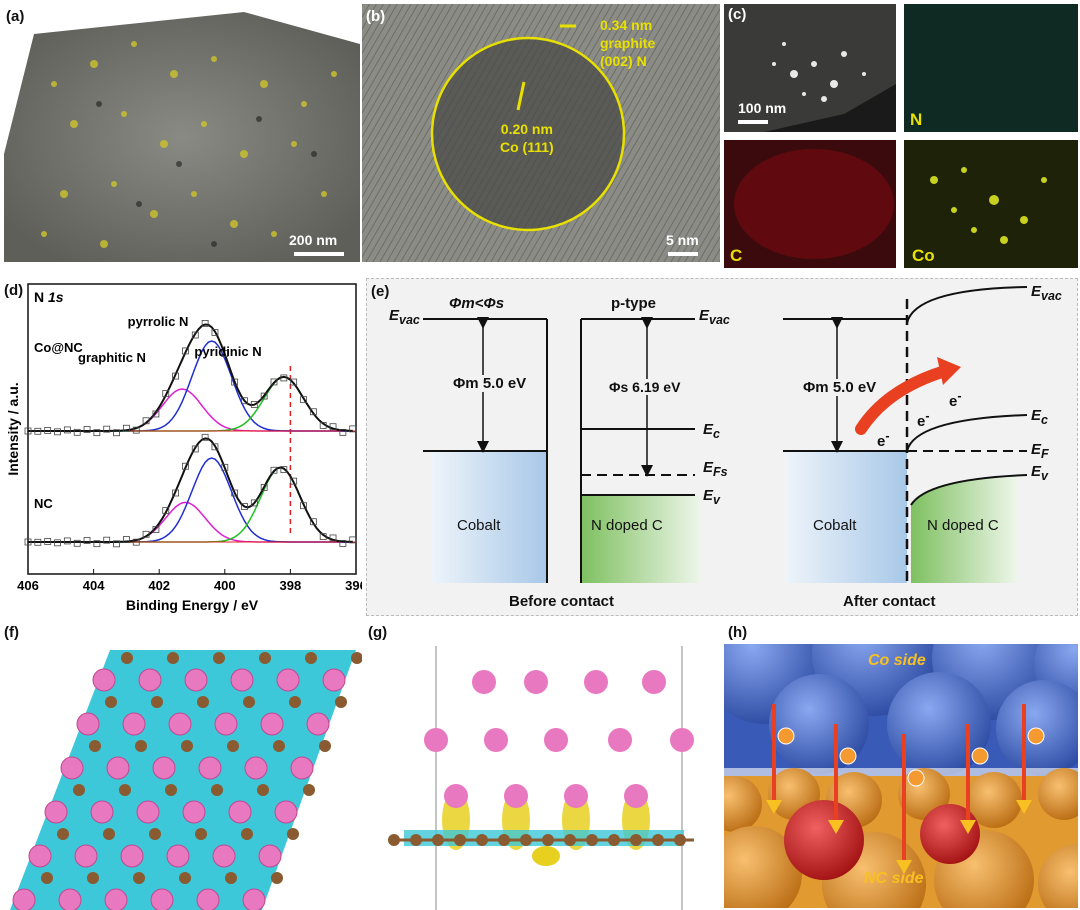 The height and width of the screenshot is (910, 1080). Describe the element at coordinates (546, 856) in the screenshot. I see `charge-density-lobe` at that location.